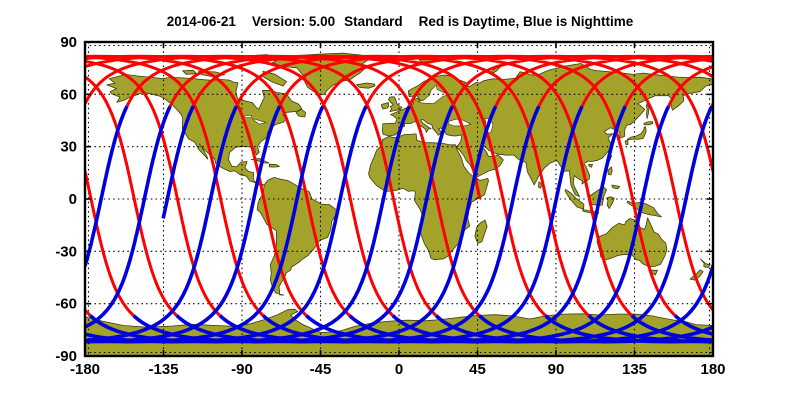 This screenshot has height=400, width=800. What do you see at coordinates (68, 94) in the screenshot?
I see `y-tick-label: 60` at bounding box center [68, 94].